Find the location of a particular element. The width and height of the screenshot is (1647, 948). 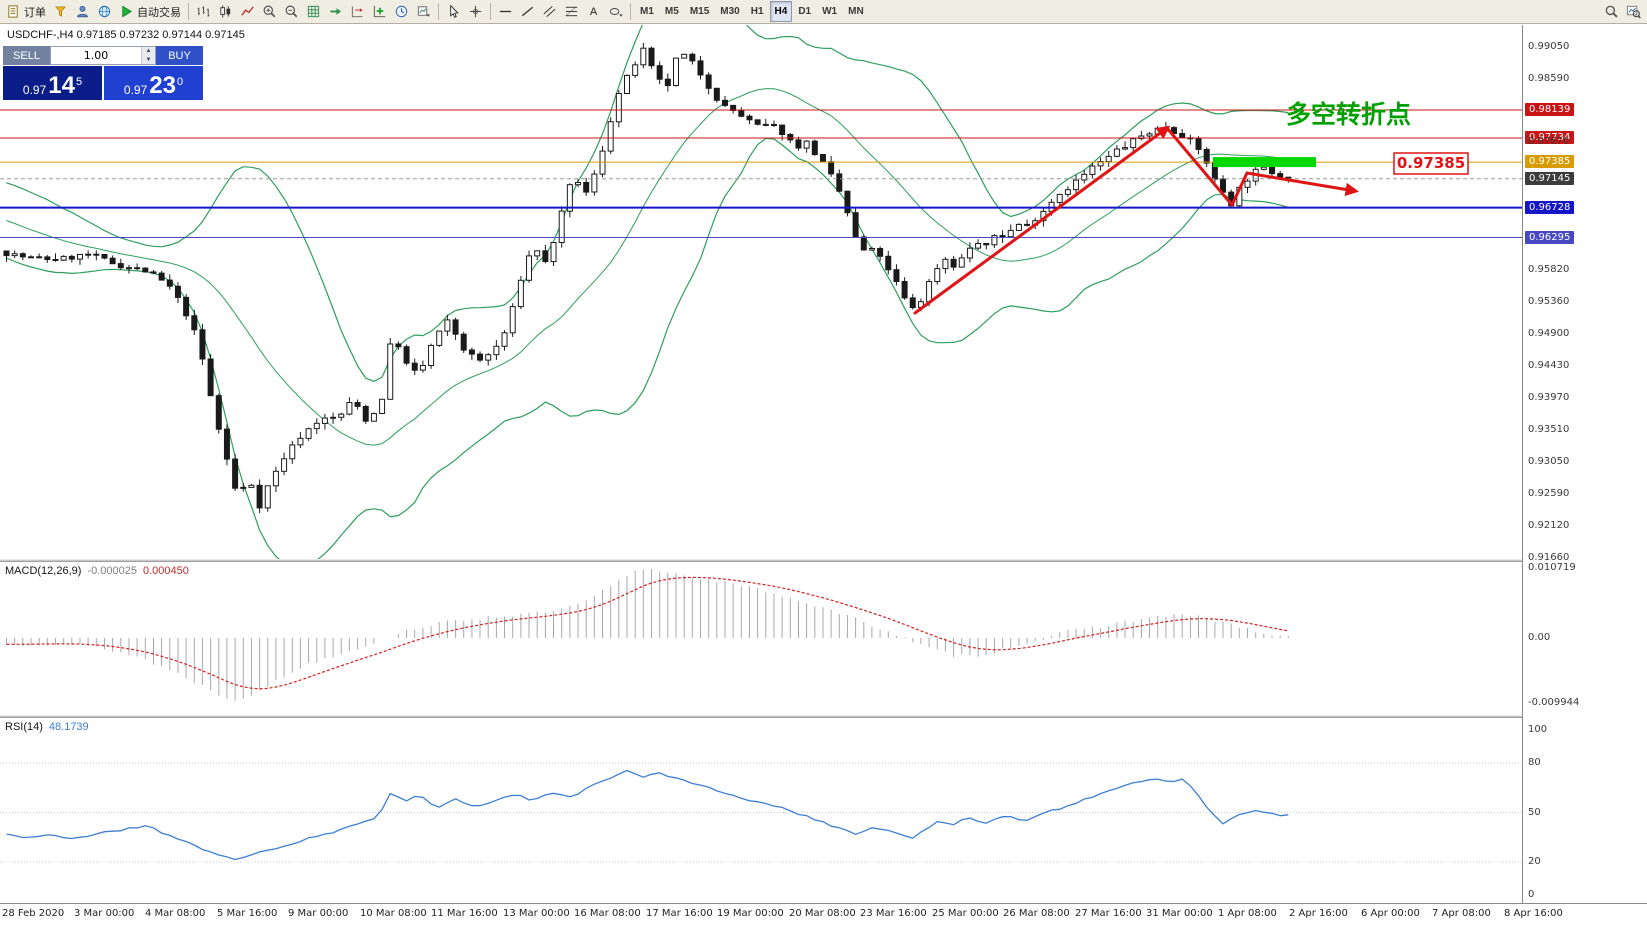

funnel-button is located at coordinates (60, 11).